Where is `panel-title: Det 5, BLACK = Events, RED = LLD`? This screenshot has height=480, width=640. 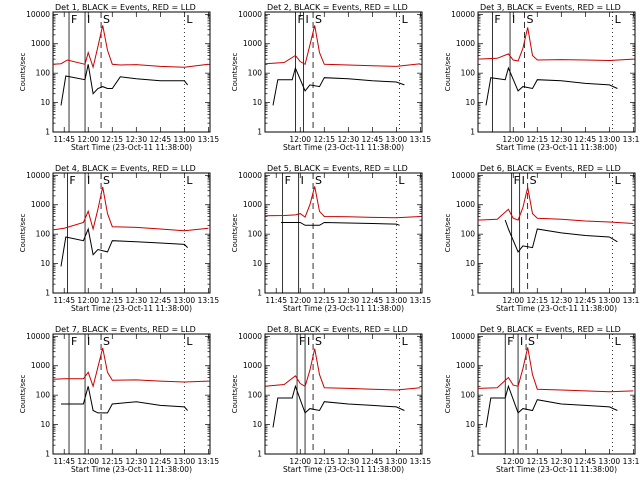
panel-title: Det 5, BLACK = Events, RED = LLD is located at coordinates (337, 168).